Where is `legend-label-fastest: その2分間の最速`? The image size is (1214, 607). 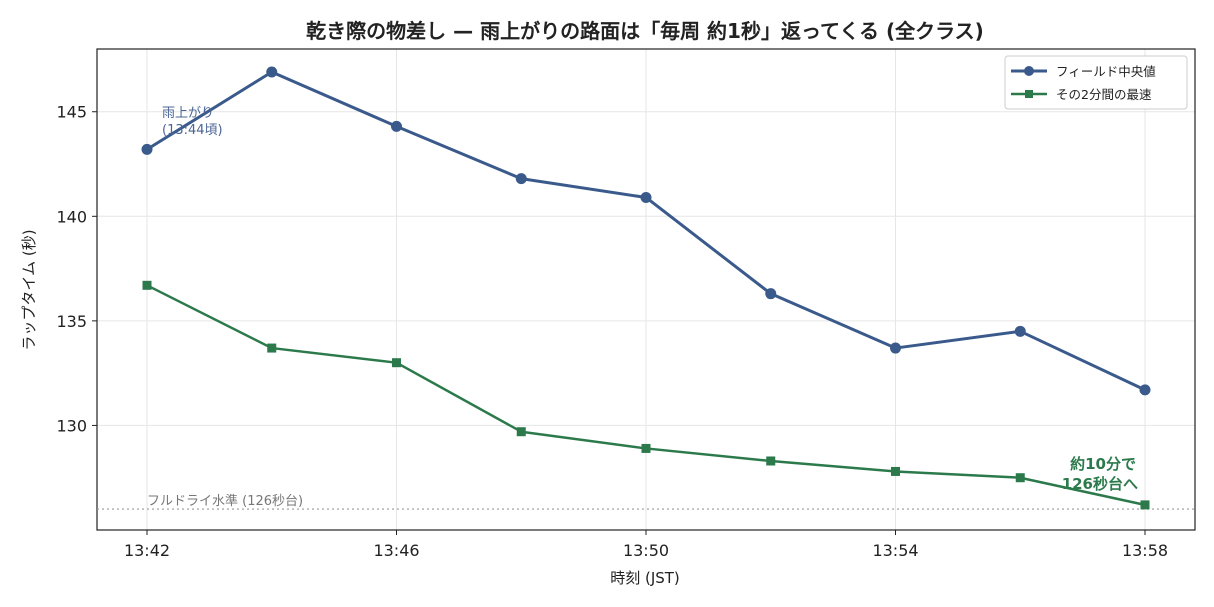 legend-label-fastest: その2分間の最速 is located at coordinates (1104, 94).